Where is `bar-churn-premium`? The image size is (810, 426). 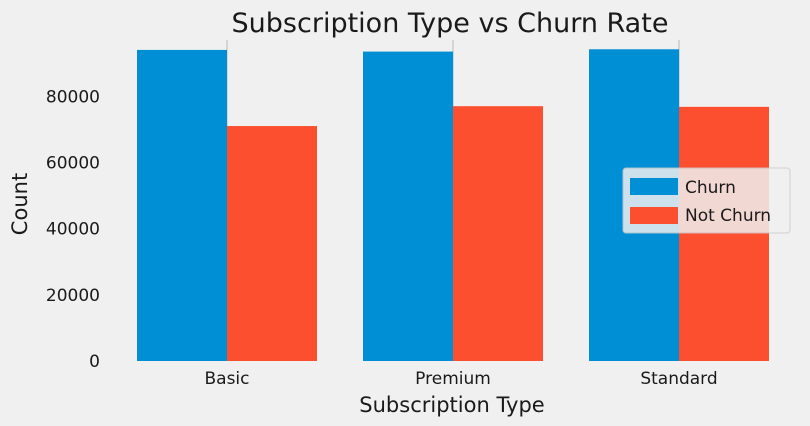
bar-churn-premium is located at coordinates (408, 206).